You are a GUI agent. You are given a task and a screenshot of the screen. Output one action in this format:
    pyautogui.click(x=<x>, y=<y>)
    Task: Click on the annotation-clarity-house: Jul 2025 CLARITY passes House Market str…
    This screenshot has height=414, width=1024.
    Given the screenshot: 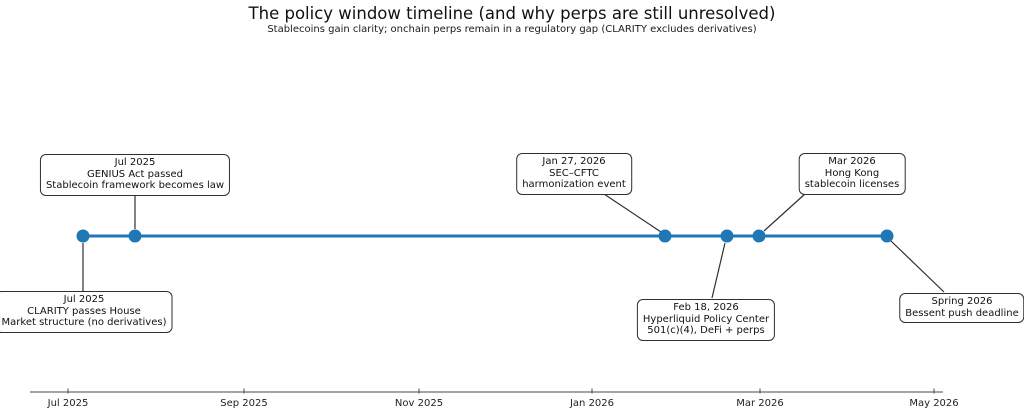 What is the action you would take?
    pyautogui.click(x=86, y=312)
    